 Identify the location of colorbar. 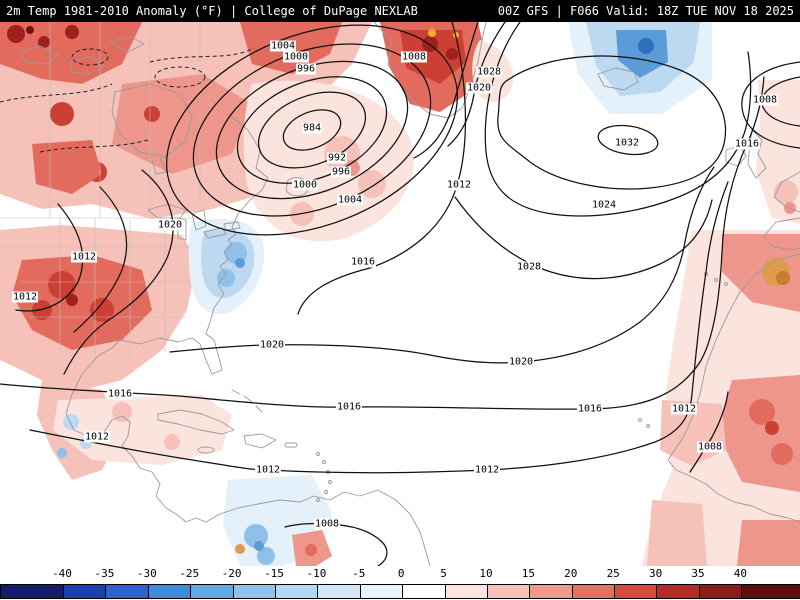
(400, 591).